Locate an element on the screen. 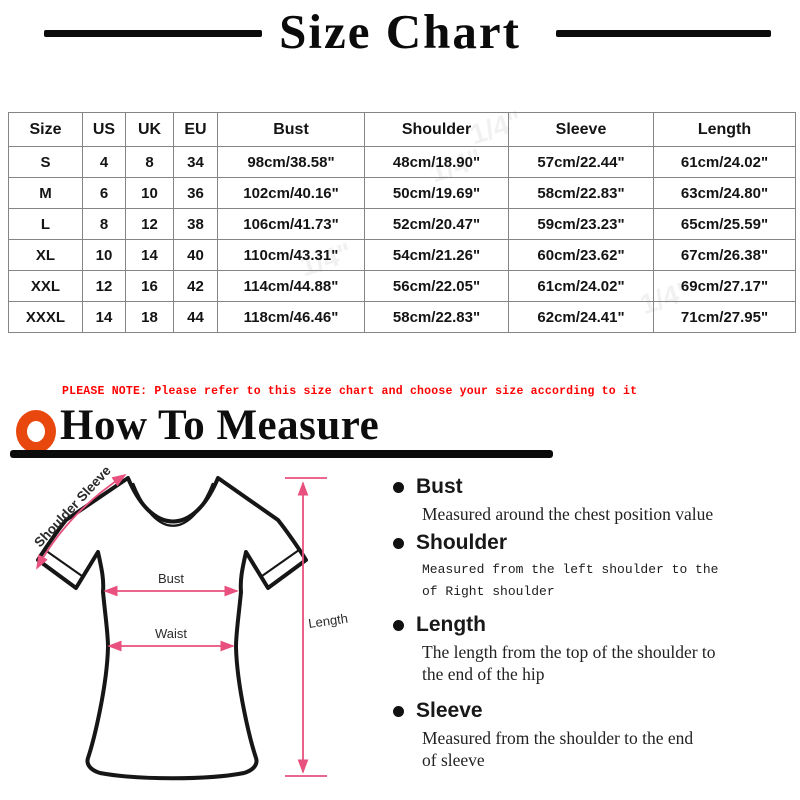 This screenshot has width=800, height=800. table-cell: 118cm/46.46" is located at coordinates (291, 317).